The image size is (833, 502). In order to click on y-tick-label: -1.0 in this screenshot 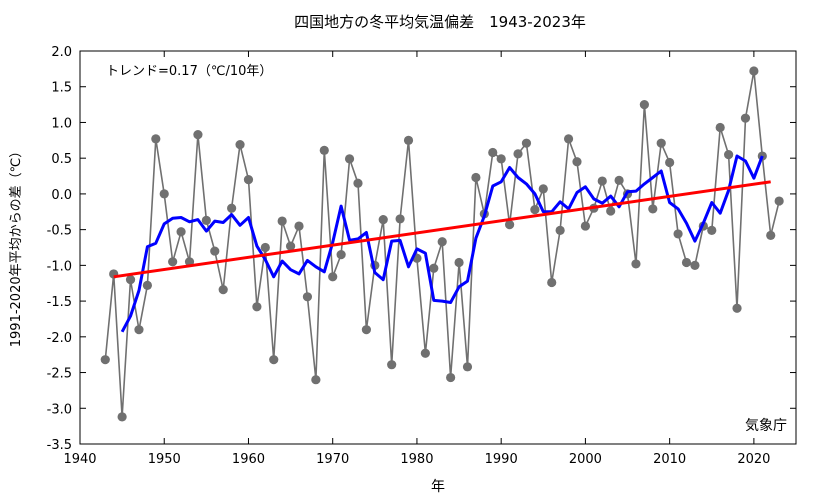, I will do `click(59, 266)`.